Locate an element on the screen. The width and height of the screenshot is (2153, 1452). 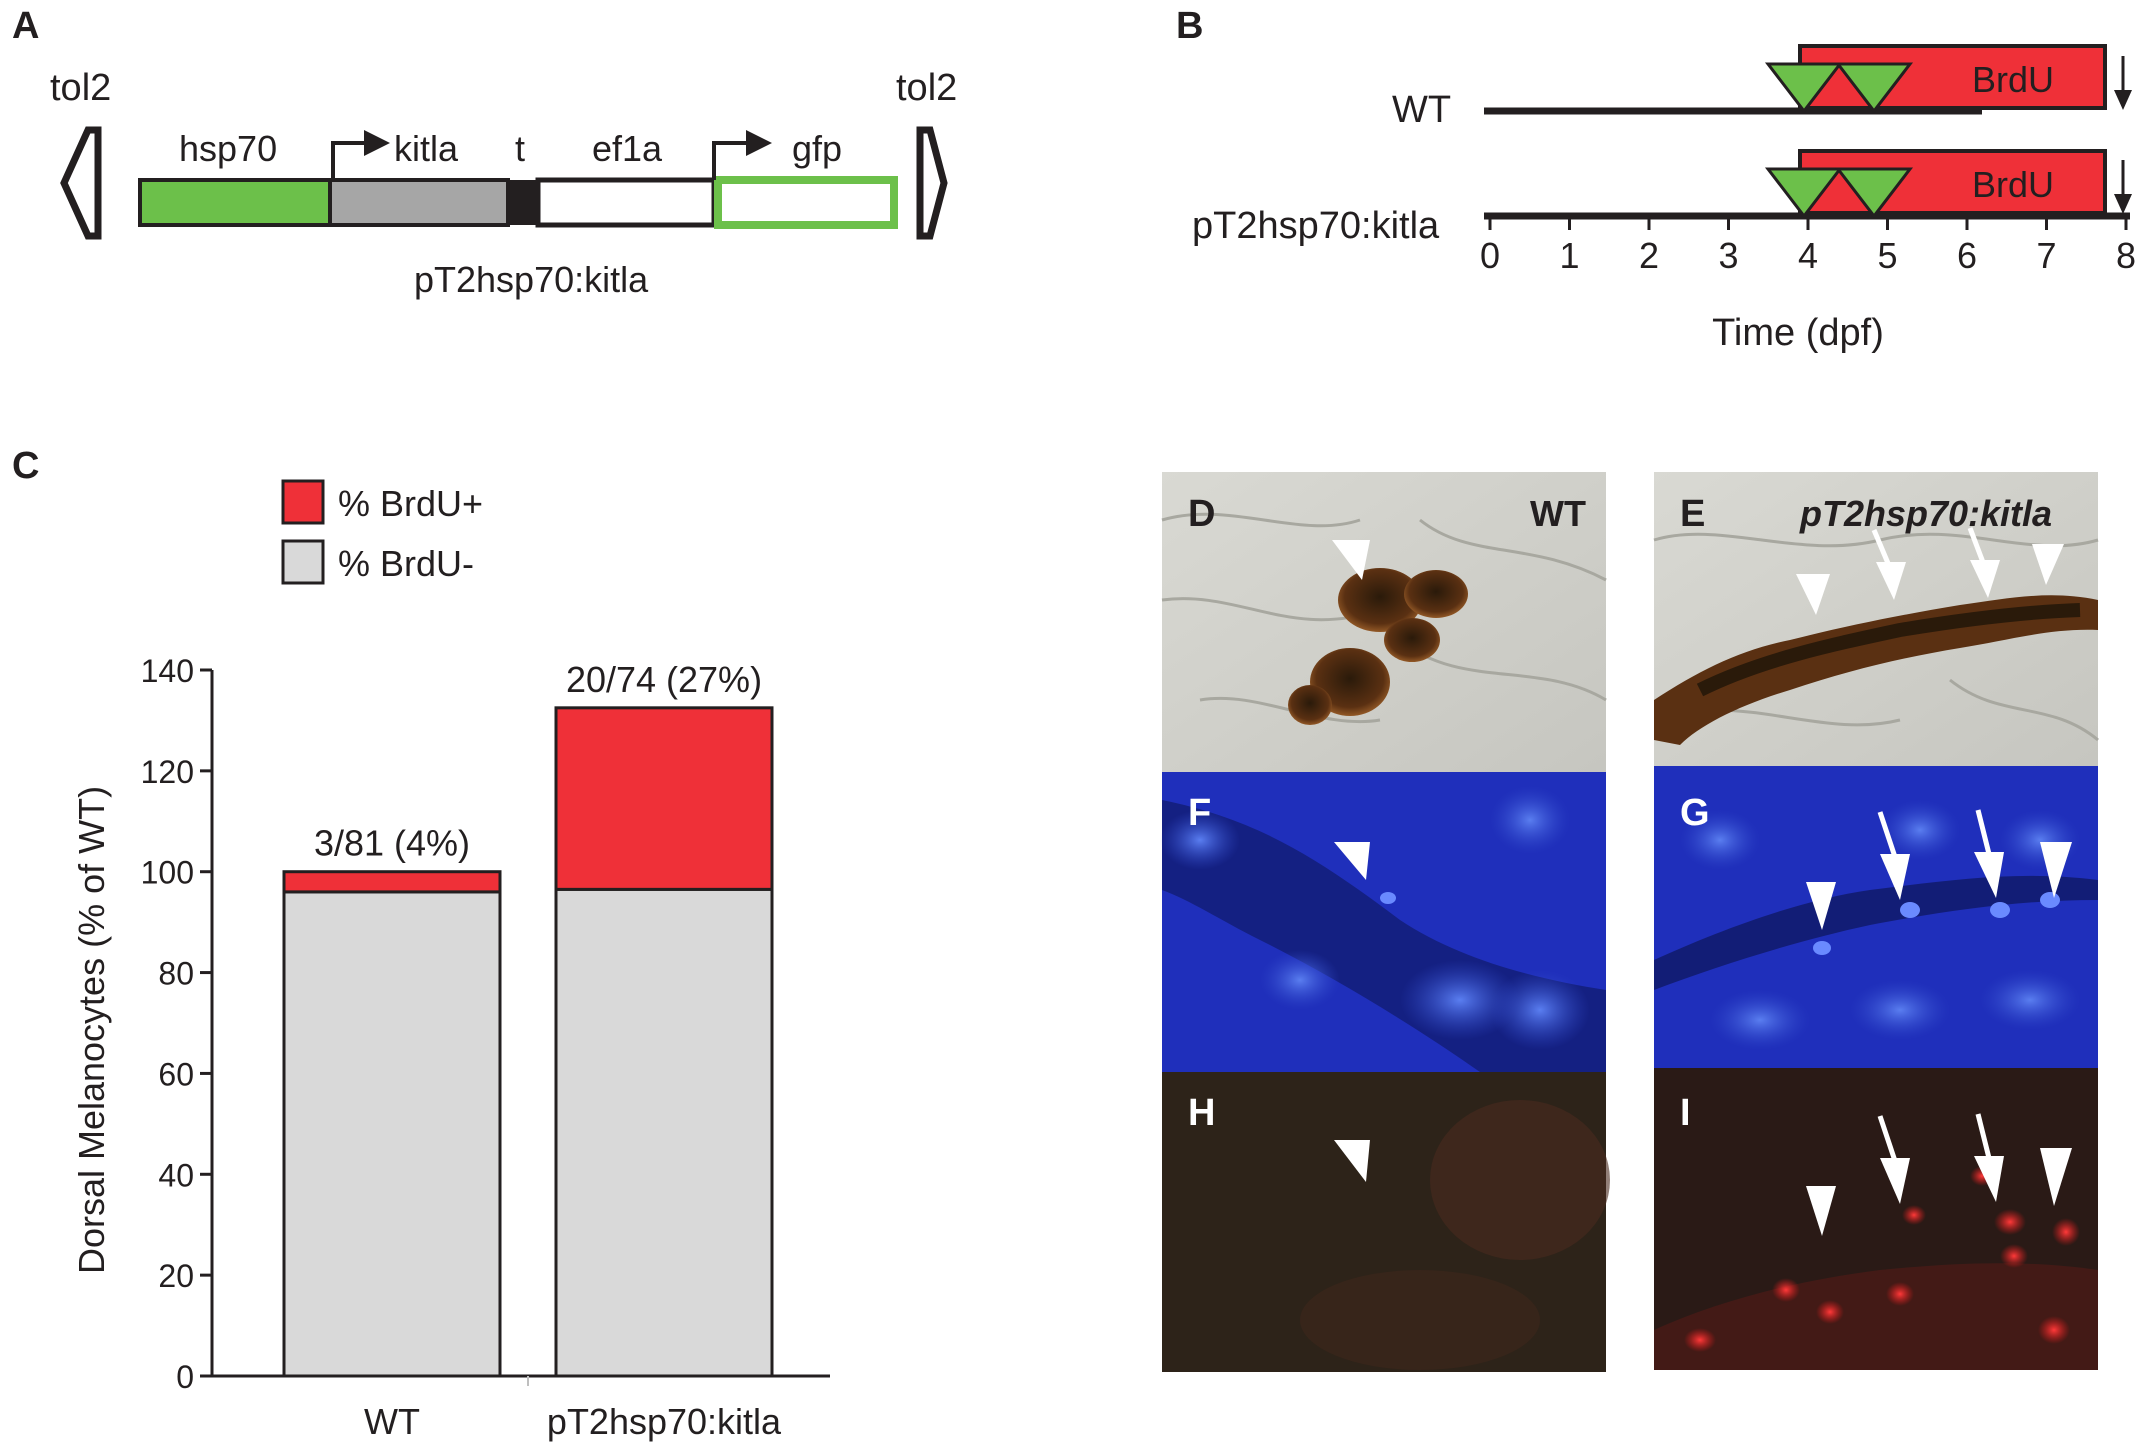
micrograph-d-letter: D is located at coordinates (1201, 514).